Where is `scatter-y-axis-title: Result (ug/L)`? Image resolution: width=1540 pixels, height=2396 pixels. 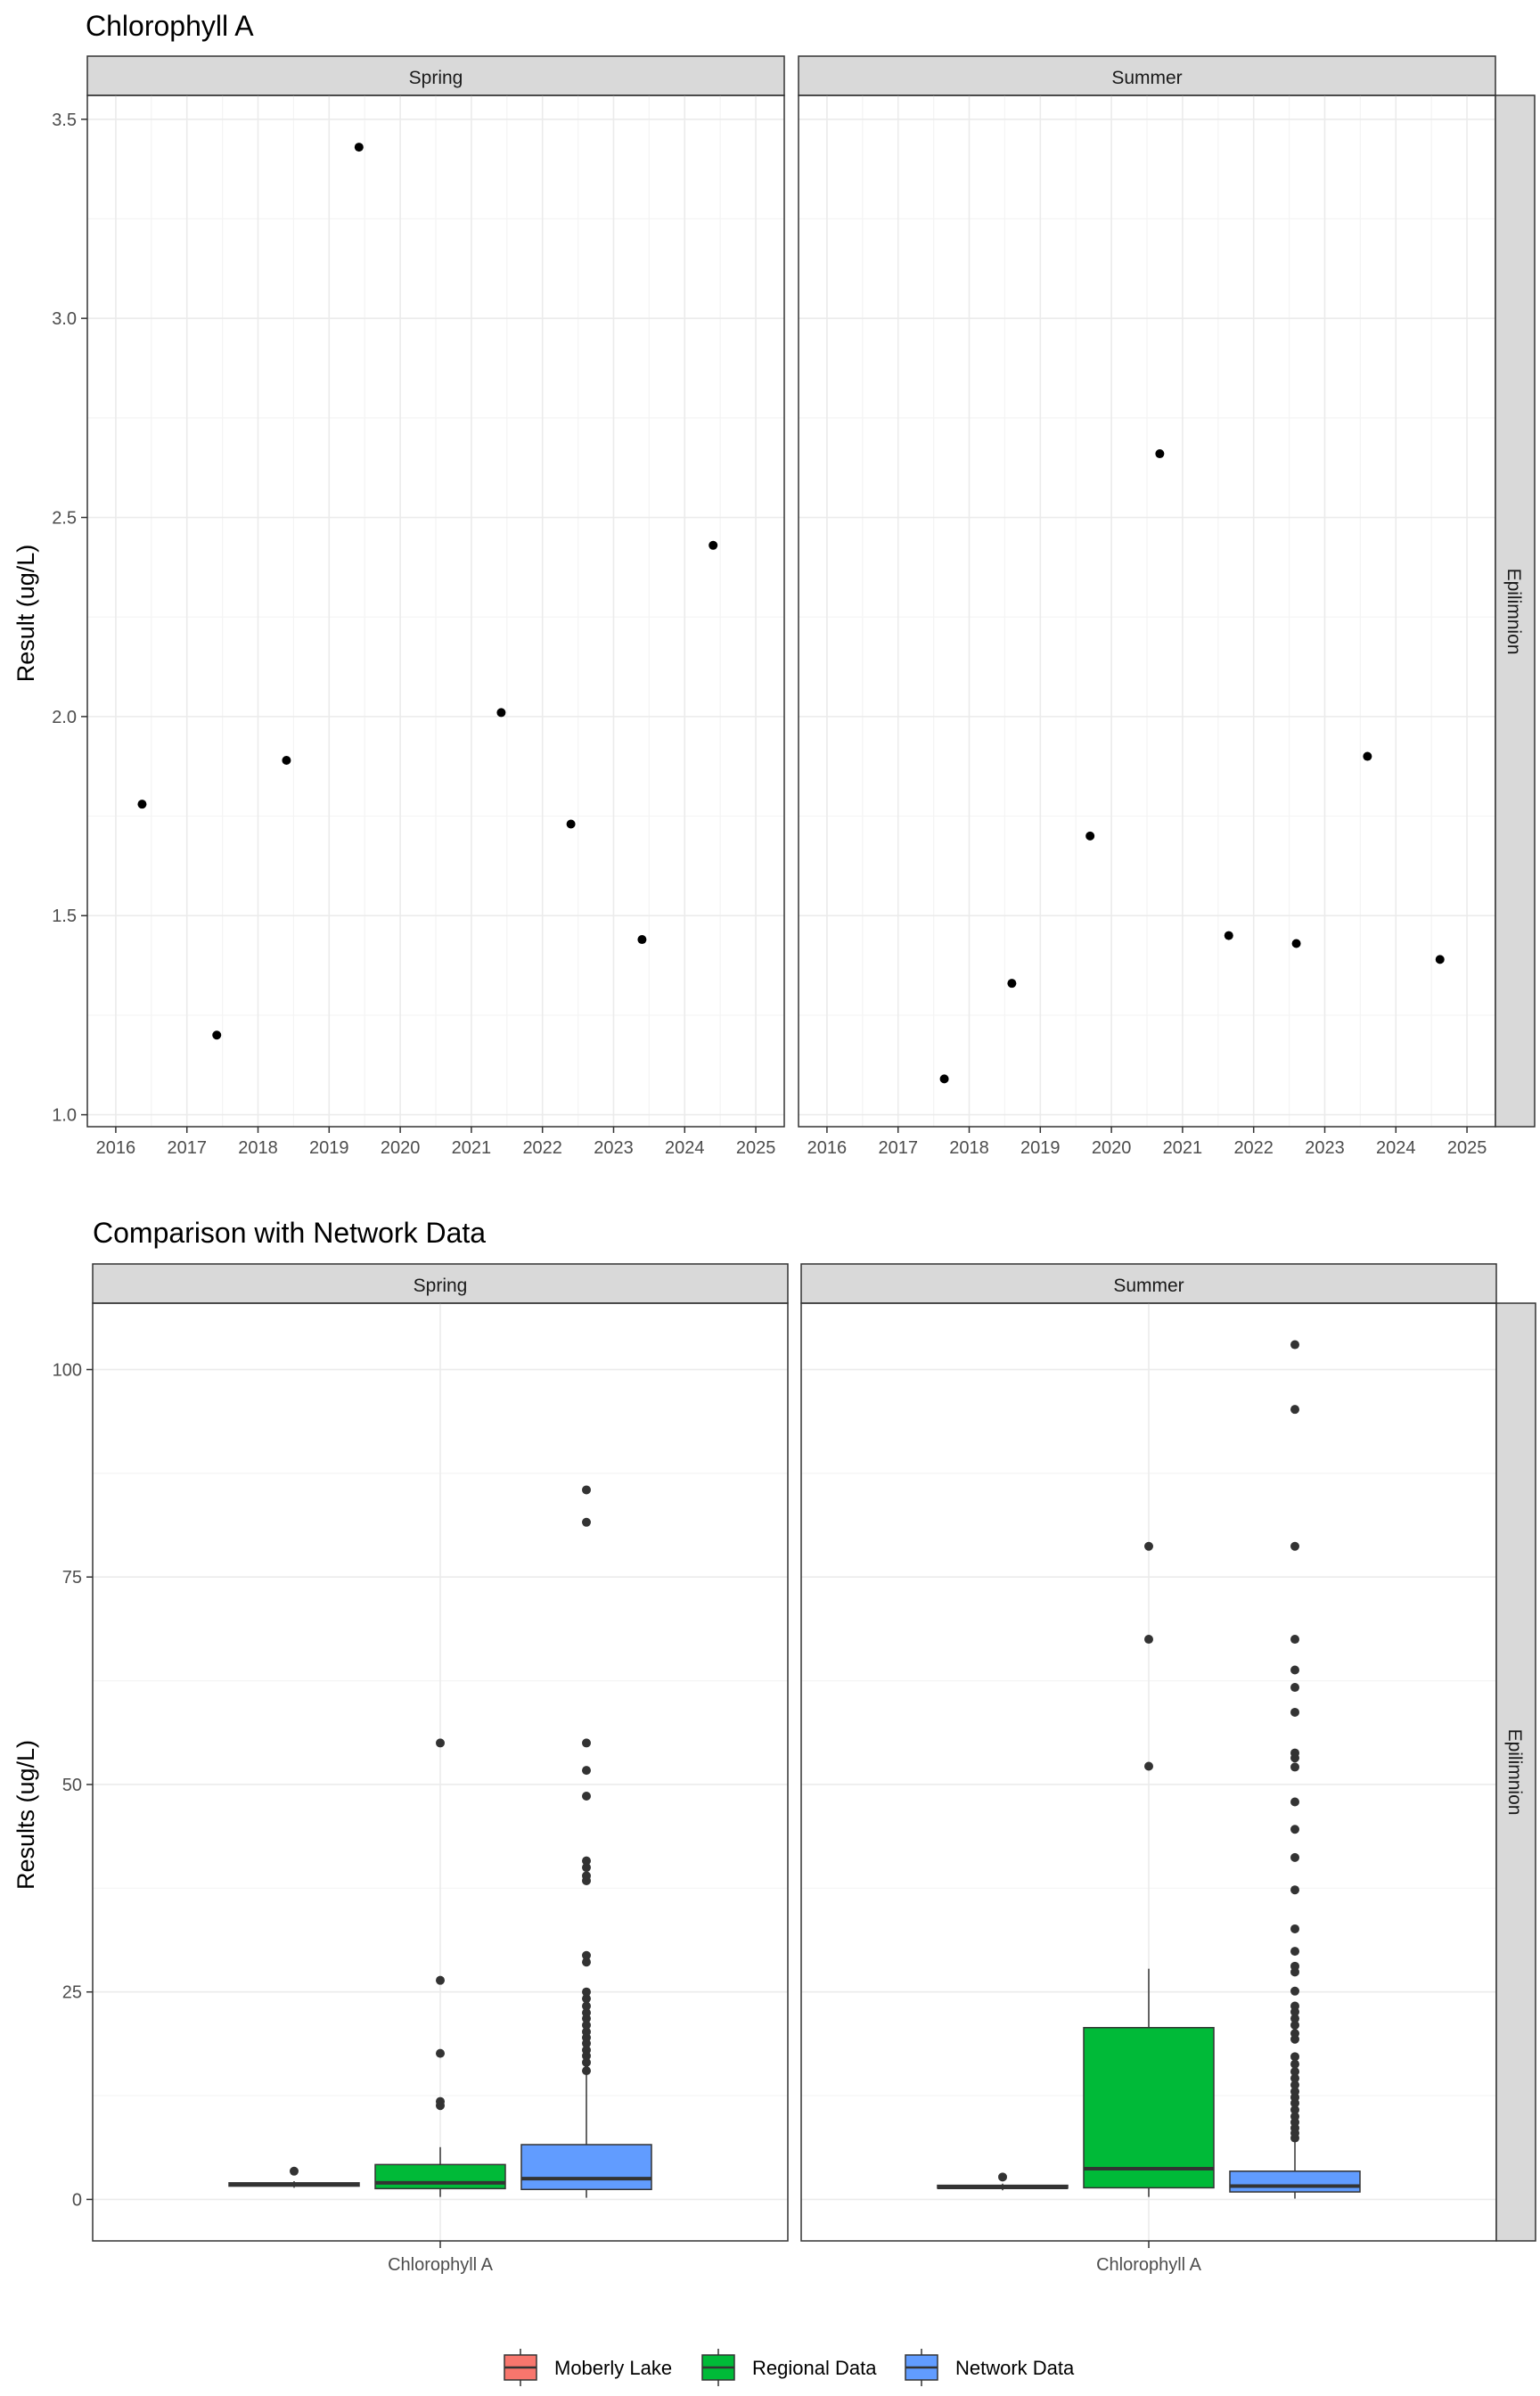
scatter-y-axis-title: Result (ug/L) is located at coordinates (25, 614).